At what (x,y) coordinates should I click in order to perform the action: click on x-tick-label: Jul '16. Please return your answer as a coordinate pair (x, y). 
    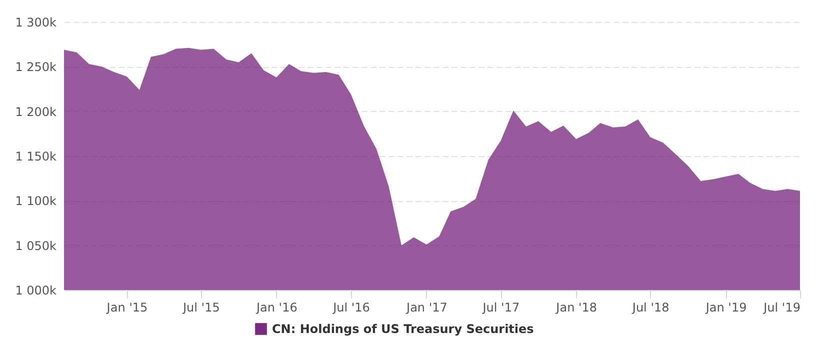
    Looking at the image, I should click on (351, 307).